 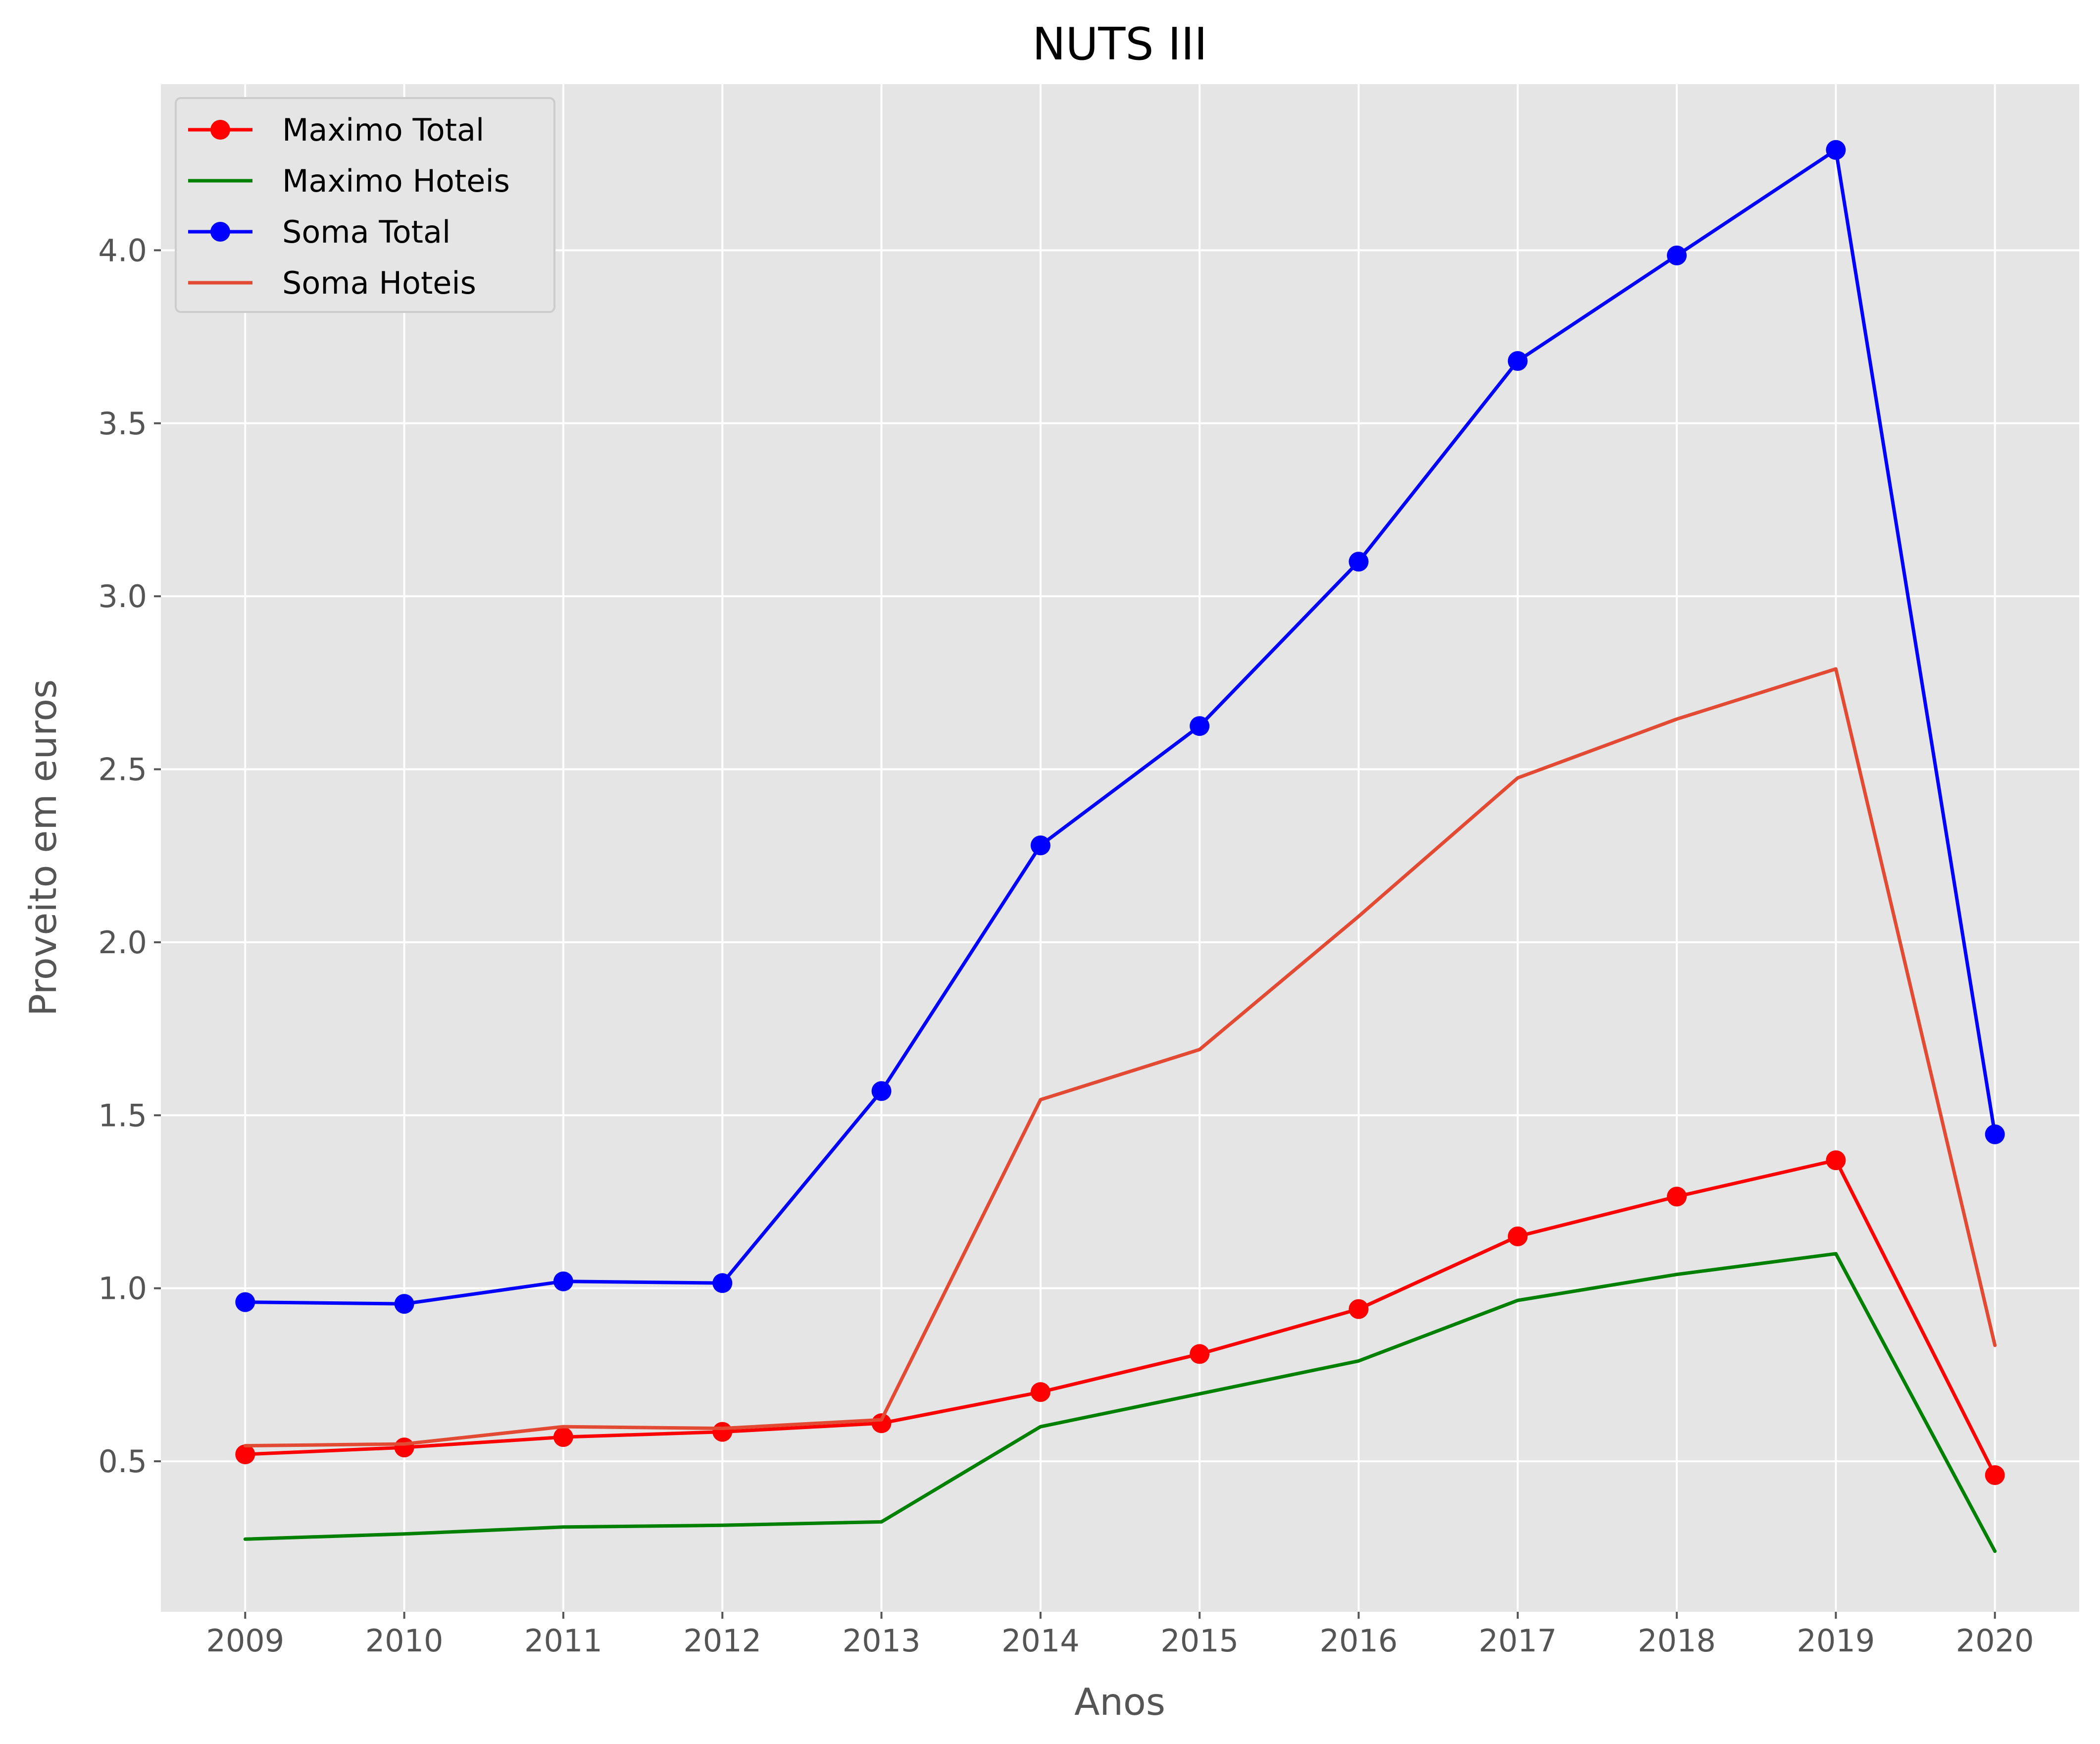 I want to click on x-axis-label: Anos, so click(x=1119, y=1702).